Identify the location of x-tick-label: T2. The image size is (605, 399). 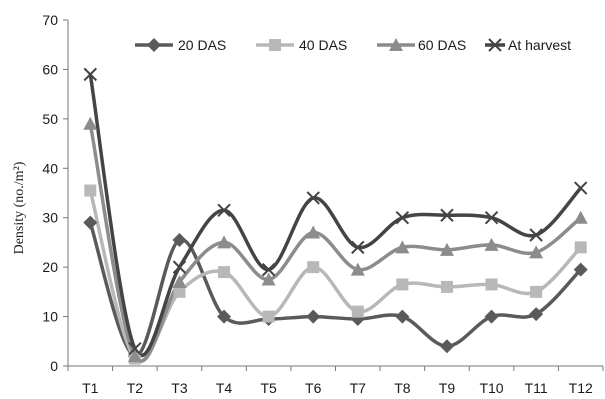
(135, 388).